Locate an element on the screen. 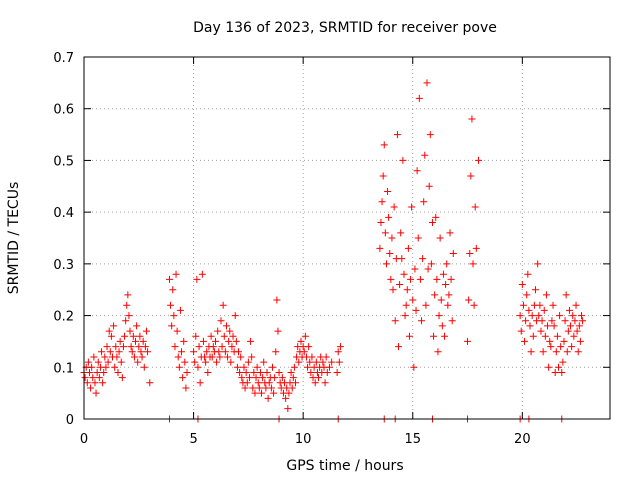  y-tick-label: 0.6 is located at coordinates (63, 110).